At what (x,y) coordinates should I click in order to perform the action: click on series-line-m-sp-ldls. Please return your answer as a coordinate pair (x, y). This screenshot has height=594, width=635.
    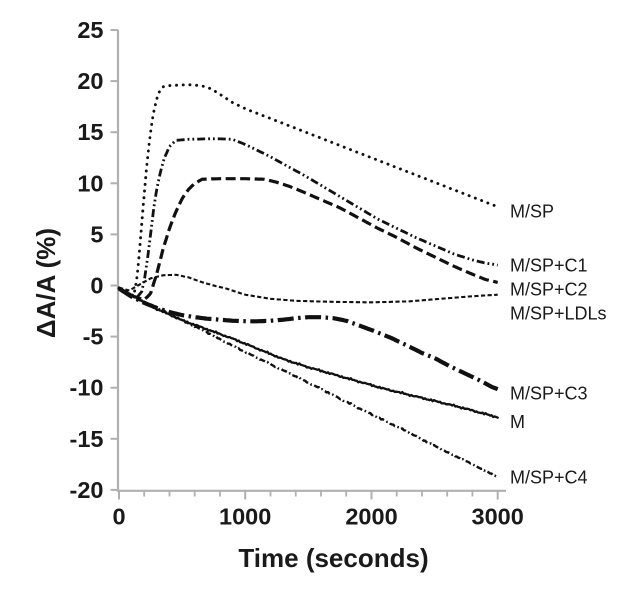
    Looking at the image, I should click on (308, 288).